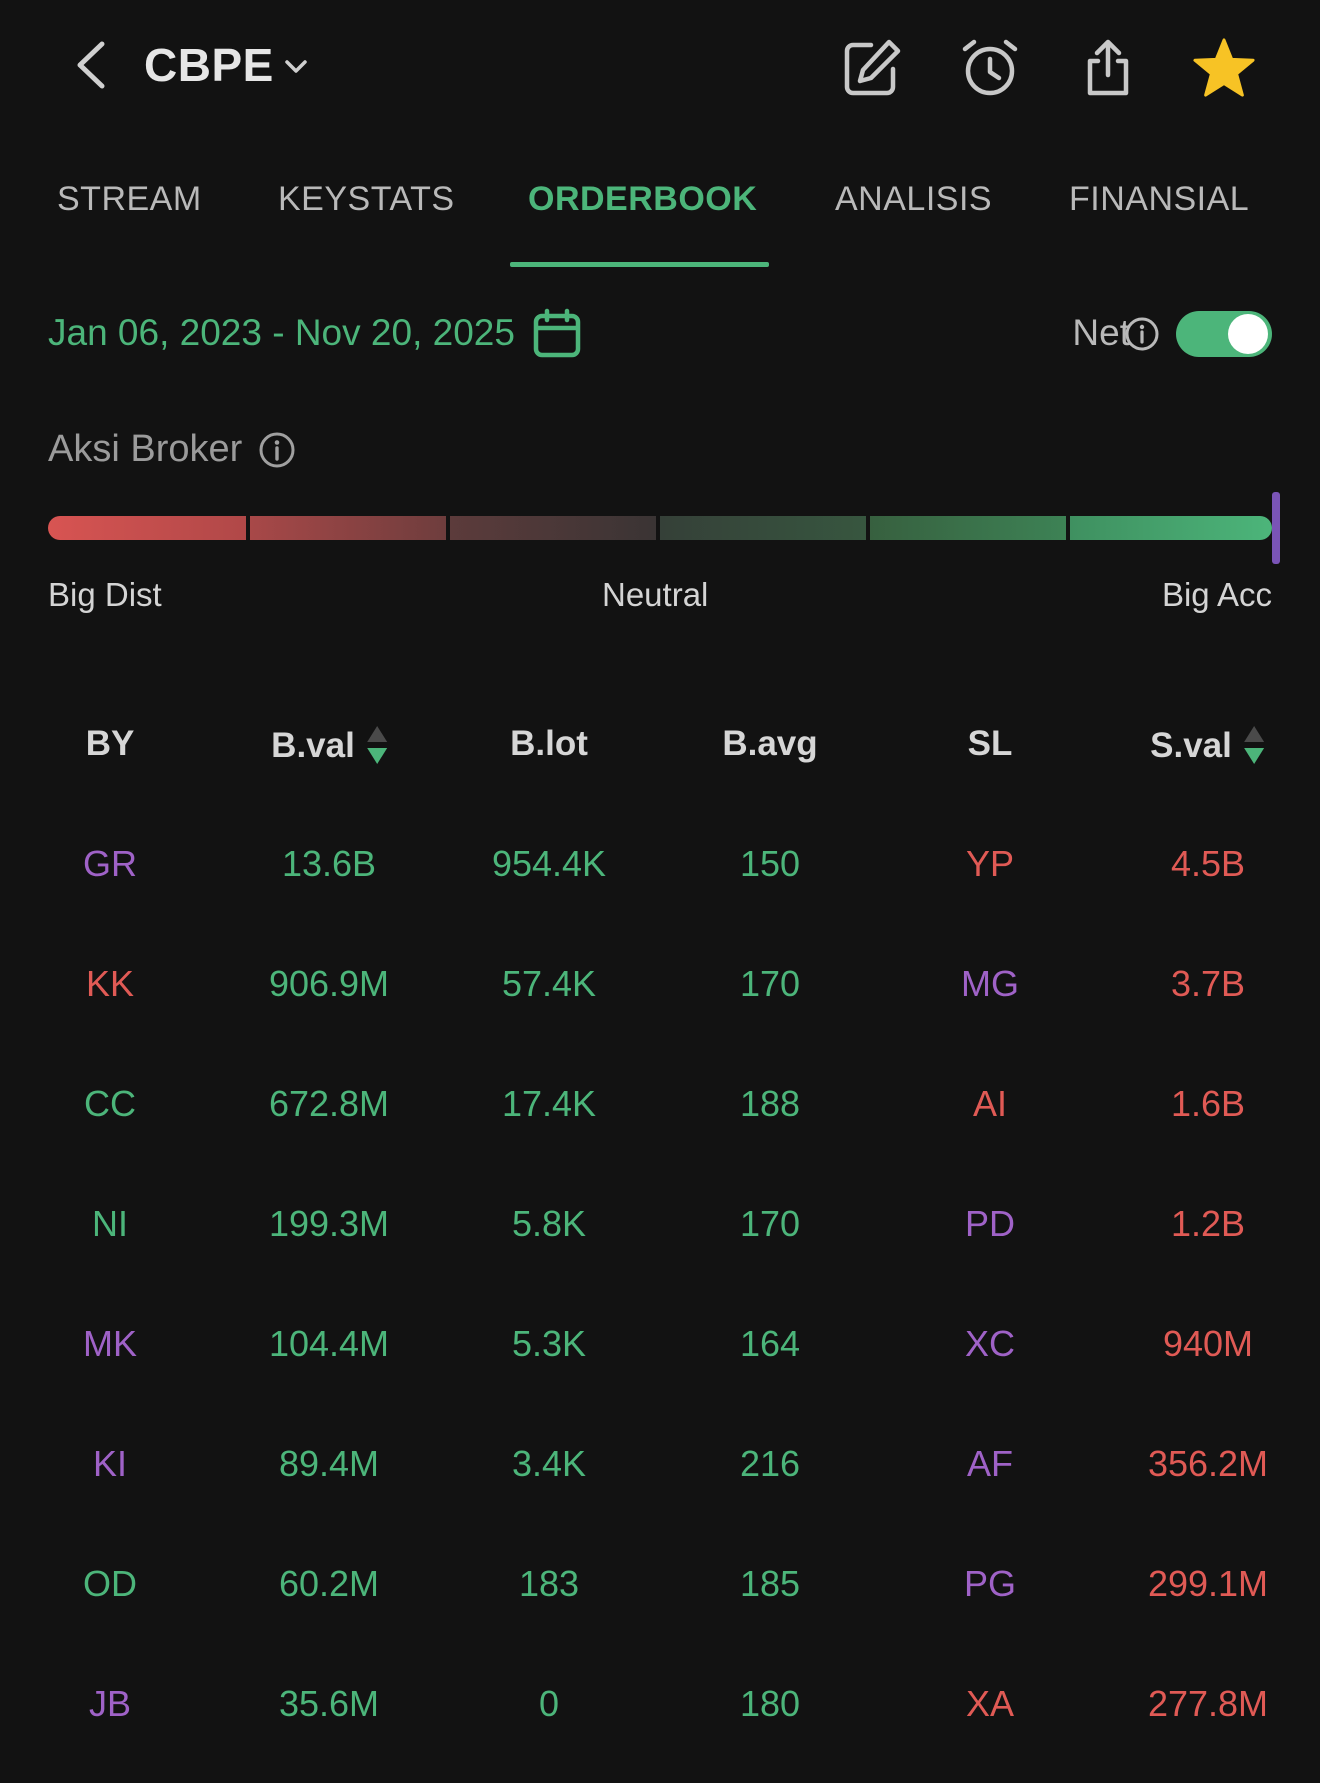  Describe the element at coordinates (990, 1703) in the screenshot. I see `seller-code: XA` at that location.